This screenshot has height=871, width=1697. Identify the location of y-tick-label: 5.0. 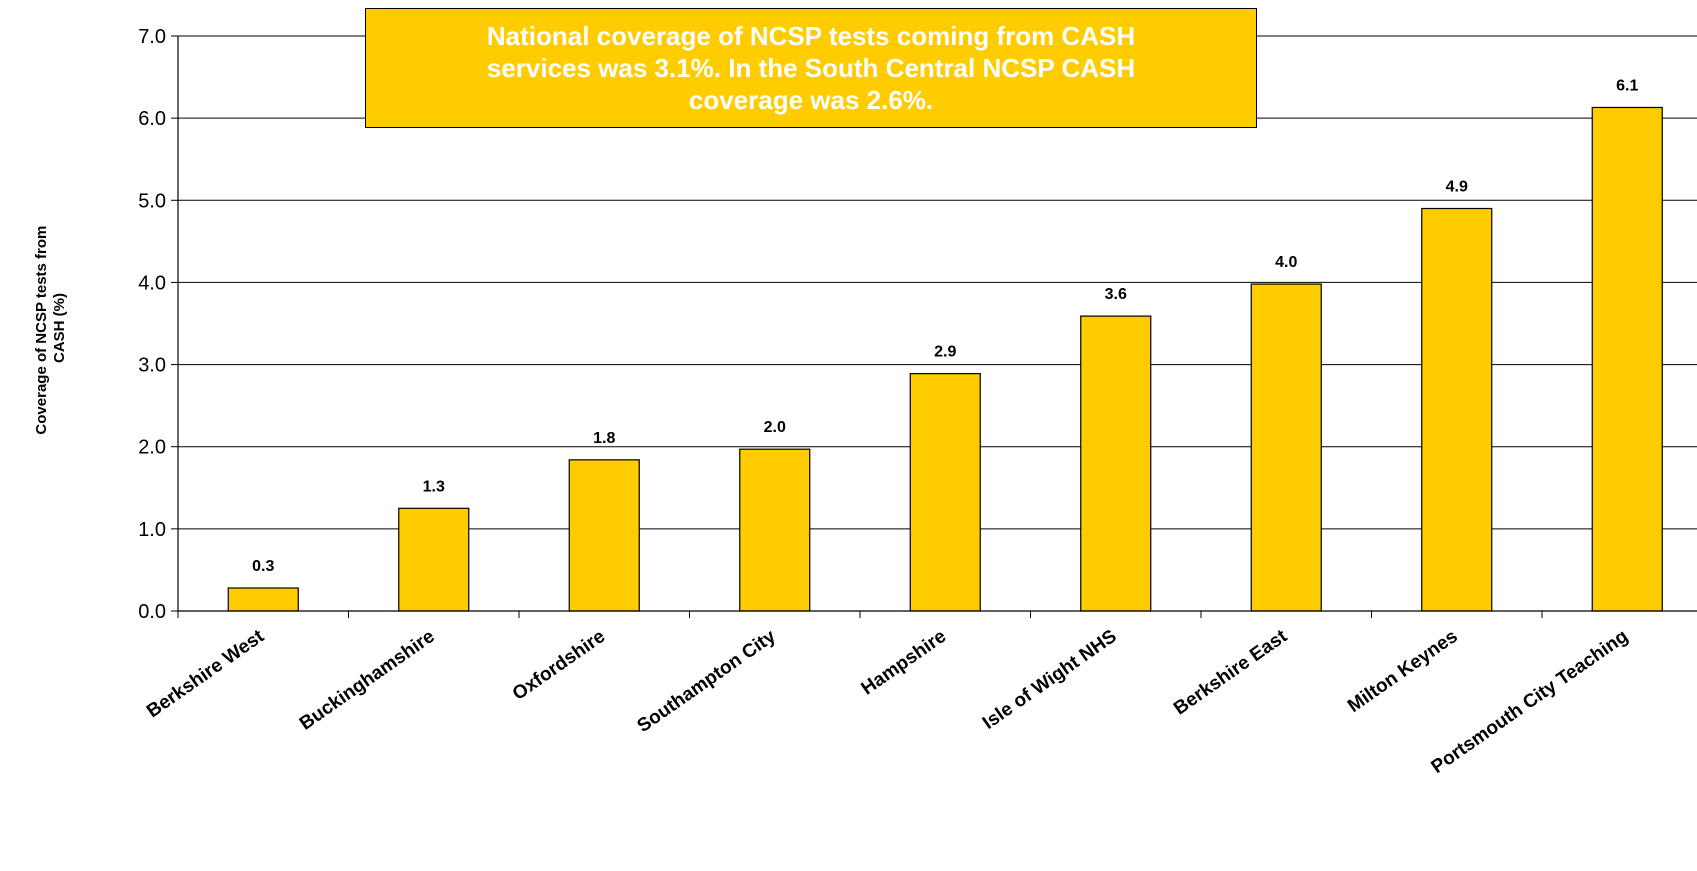
(152, 201).